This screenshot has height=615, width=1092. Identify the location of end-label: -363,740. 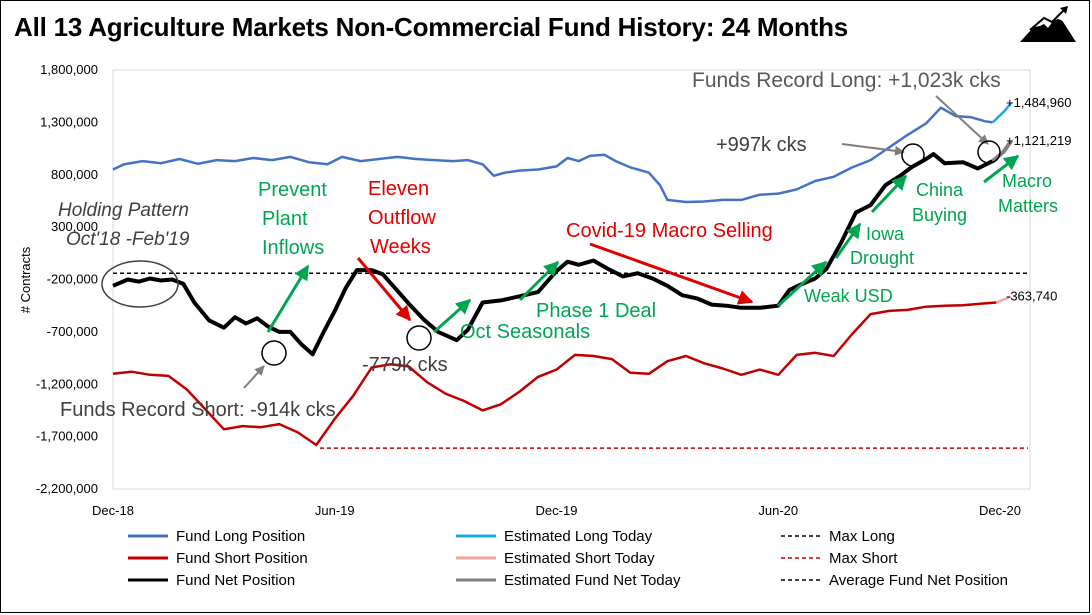
(1031, 296).